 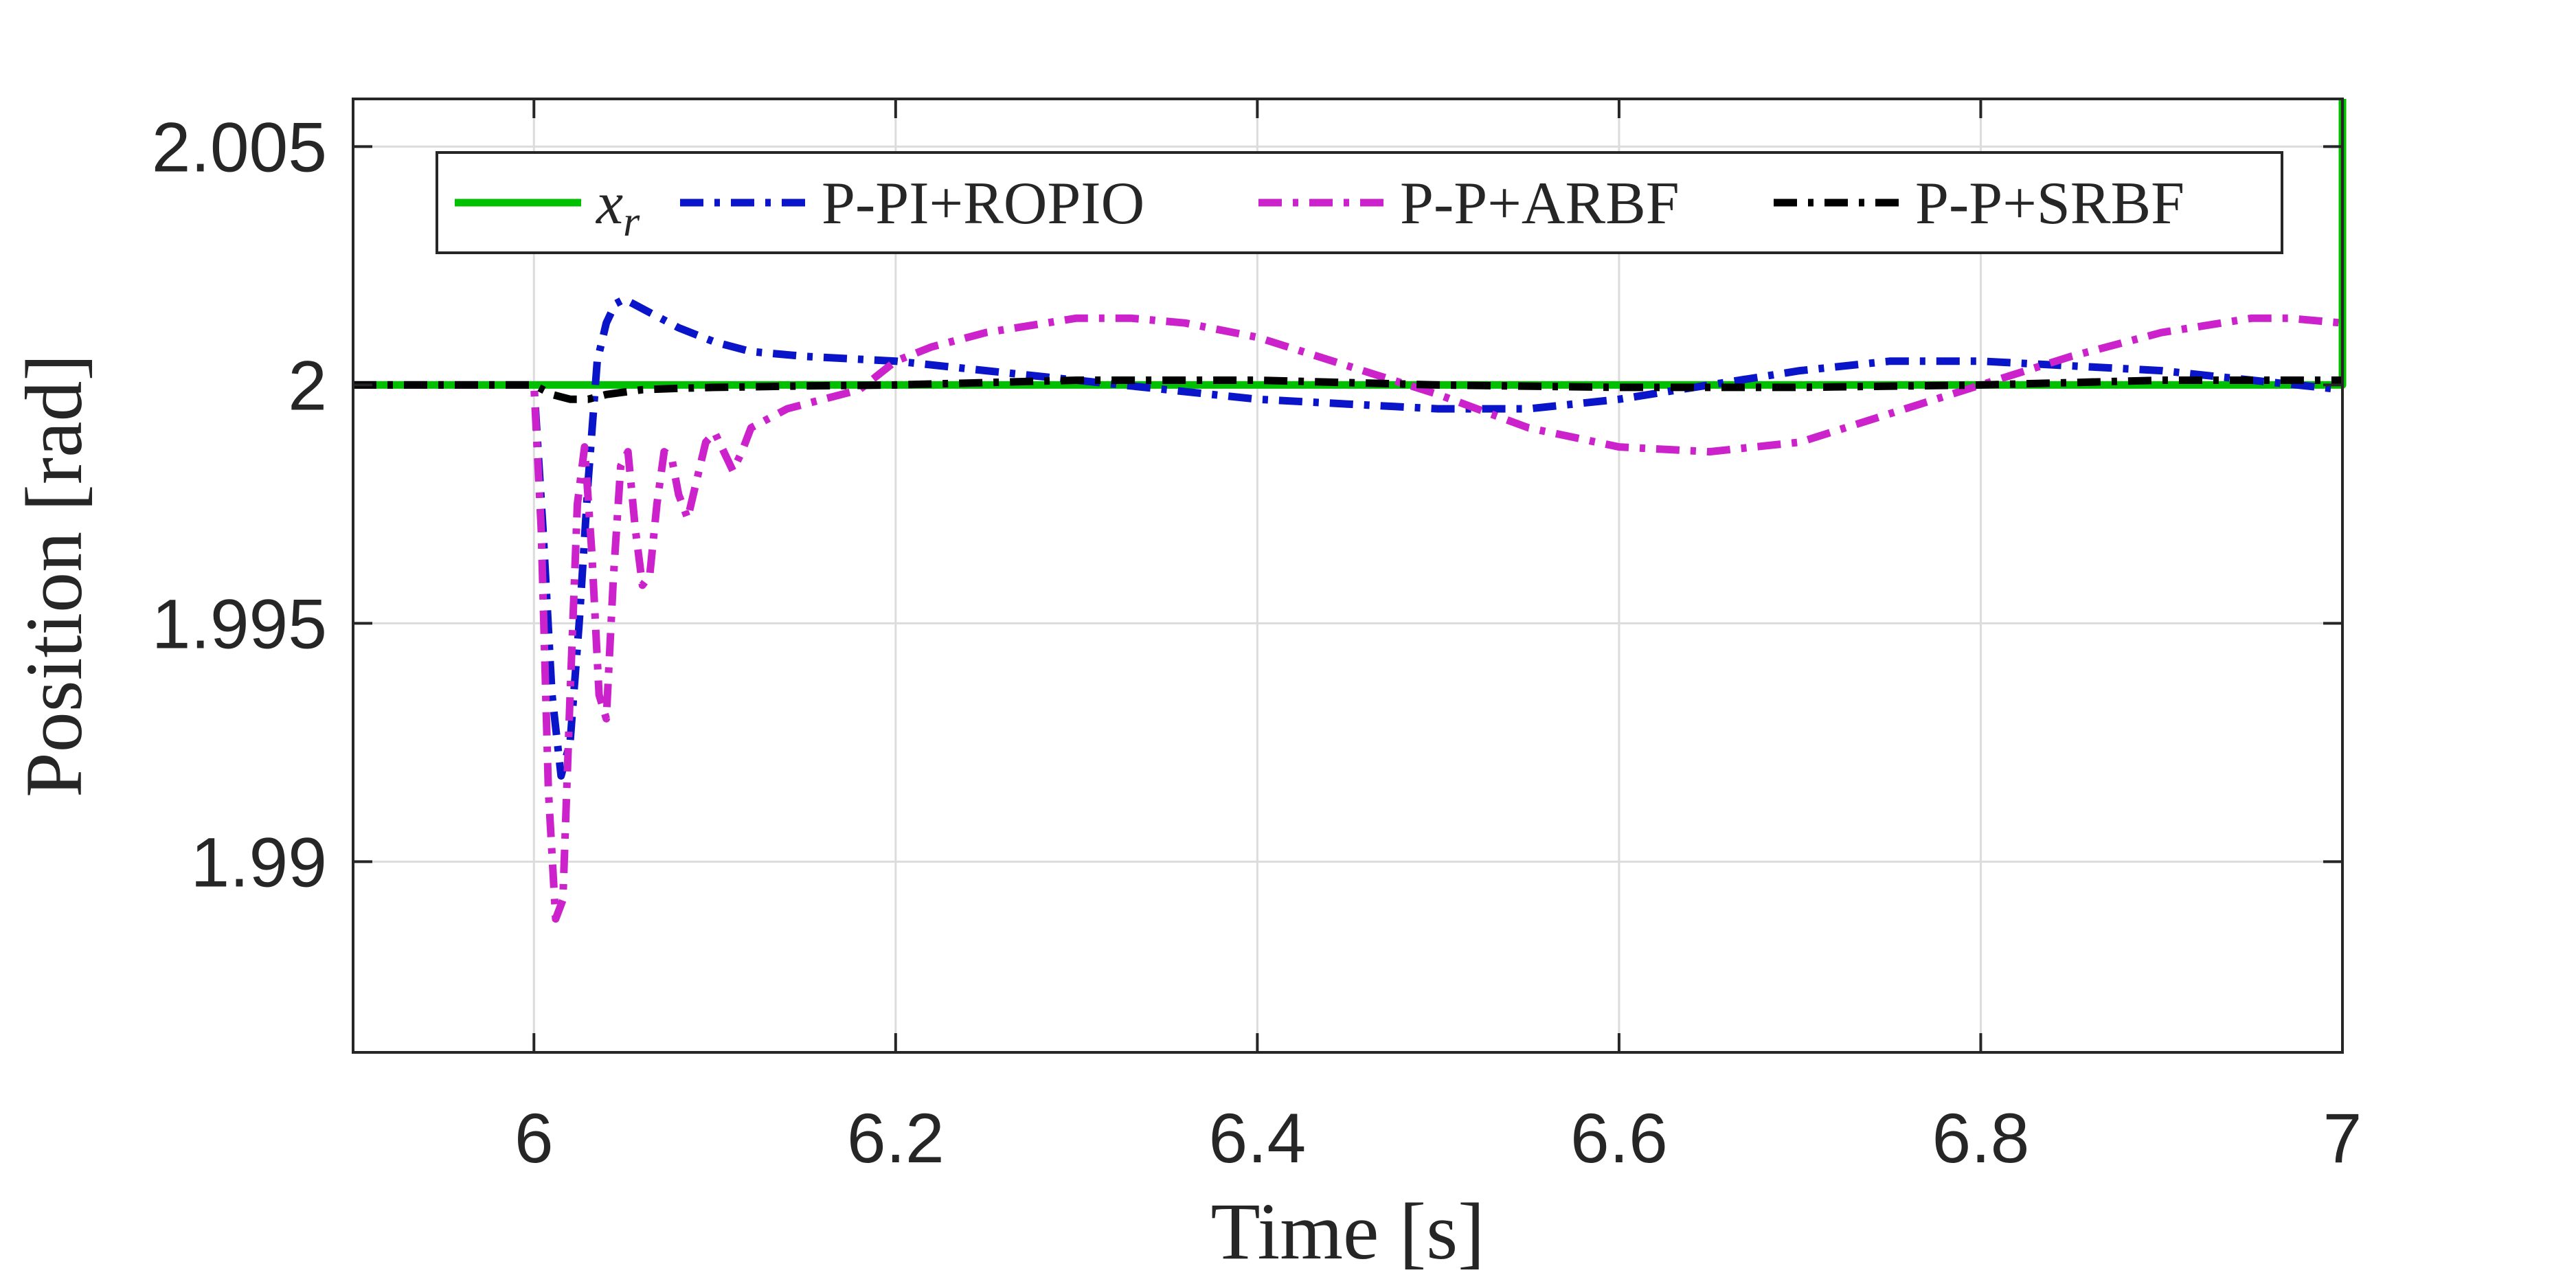 What do you see at coordinates (534, 1138) in the screenshot?
I see `x-tick-label: 6` at bounding box center [534, 1138].